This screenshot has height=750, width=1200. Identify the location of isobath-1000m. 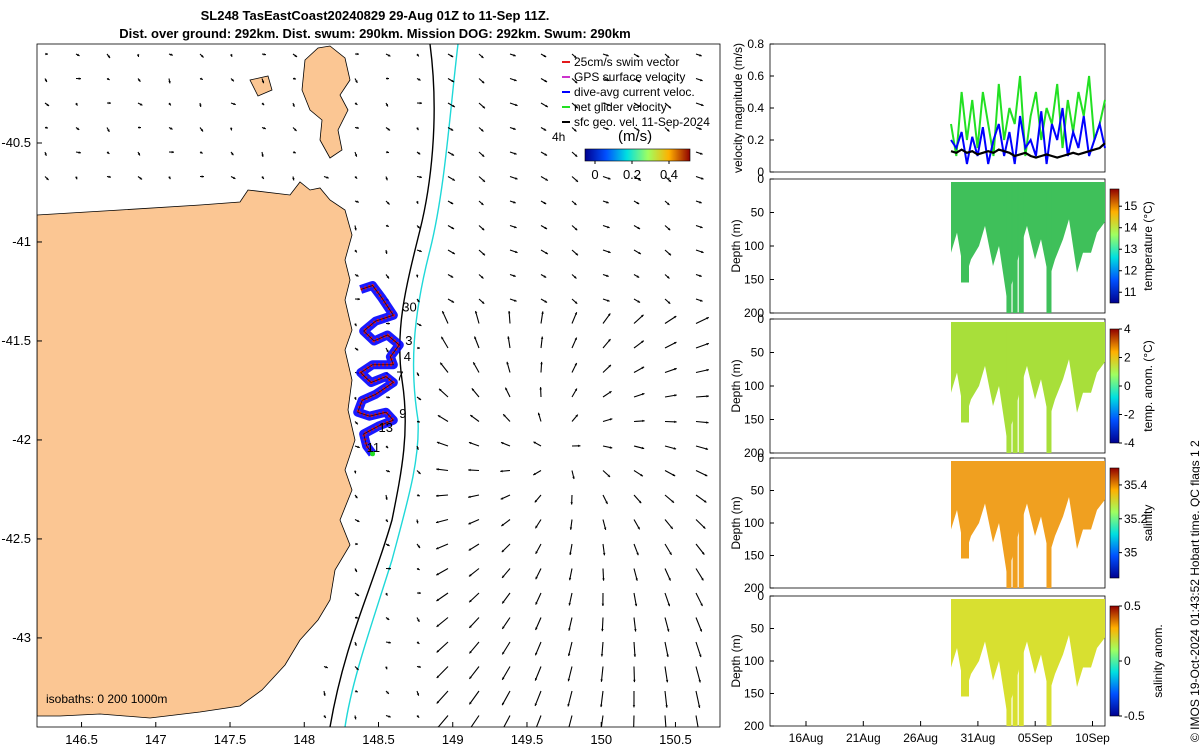
(401, 385).